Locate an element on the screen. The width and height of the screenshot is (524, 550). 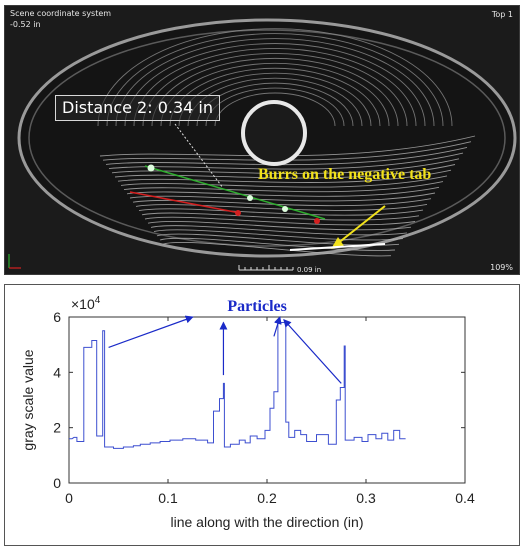
scale-bar-label: 0.09 in is located at coordinates (309, 270).